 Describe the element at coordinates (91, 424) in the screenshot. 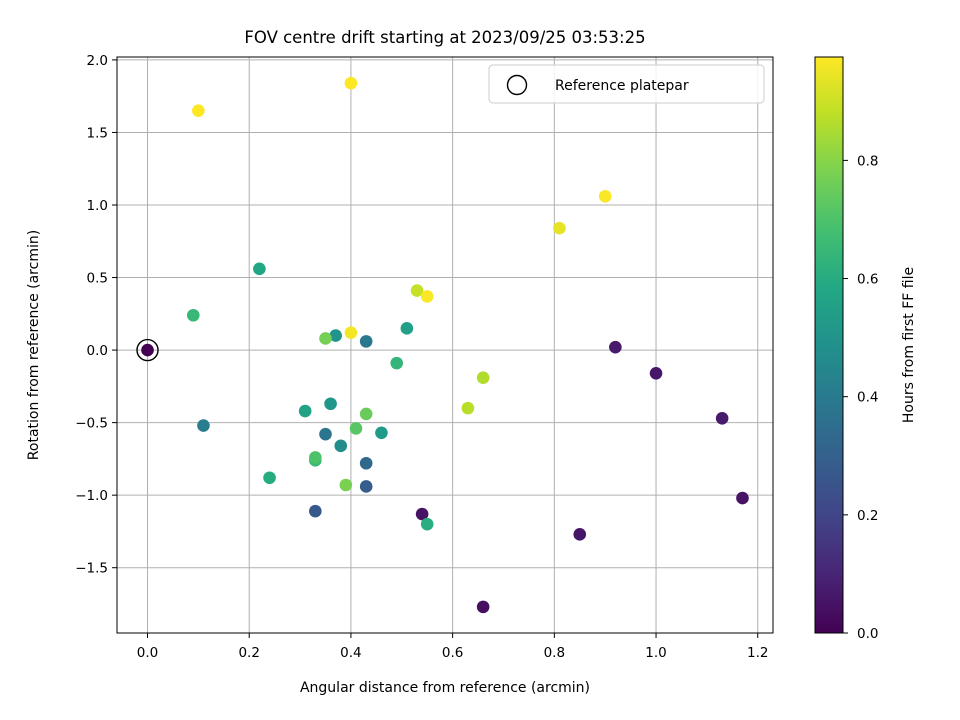

I see `y-tick-label: −0.5` at that location.